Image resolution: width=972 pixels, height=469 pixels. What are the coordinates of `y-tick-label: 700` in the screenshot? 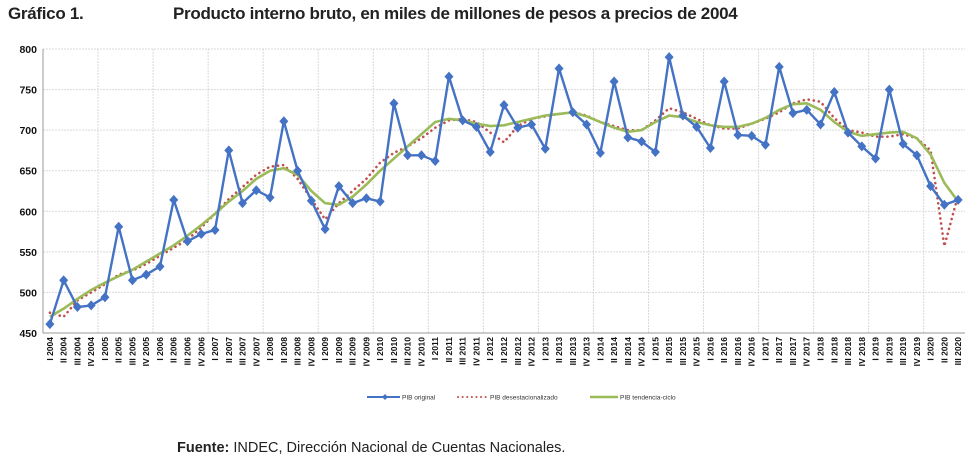 It's located at (28, 131).